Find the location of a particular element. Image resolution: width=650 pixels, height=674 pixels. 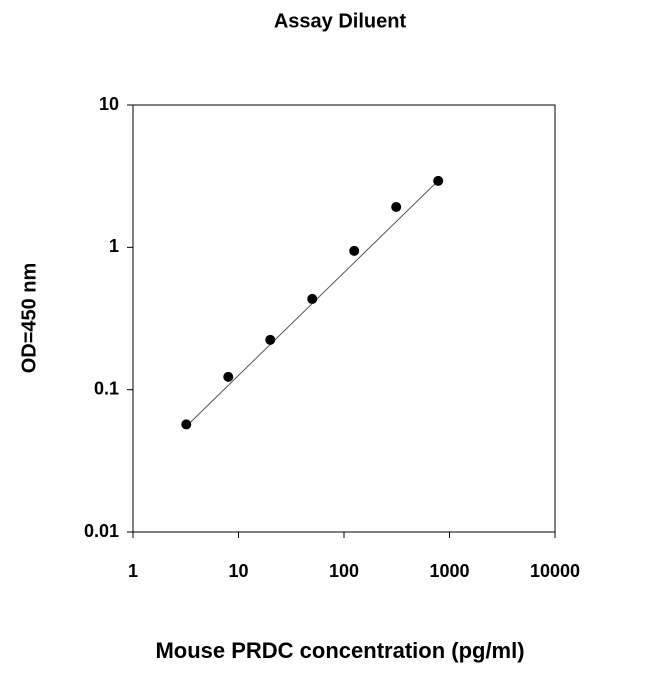

y-tick-label: 0.01 is located at coordinates (101, 531).